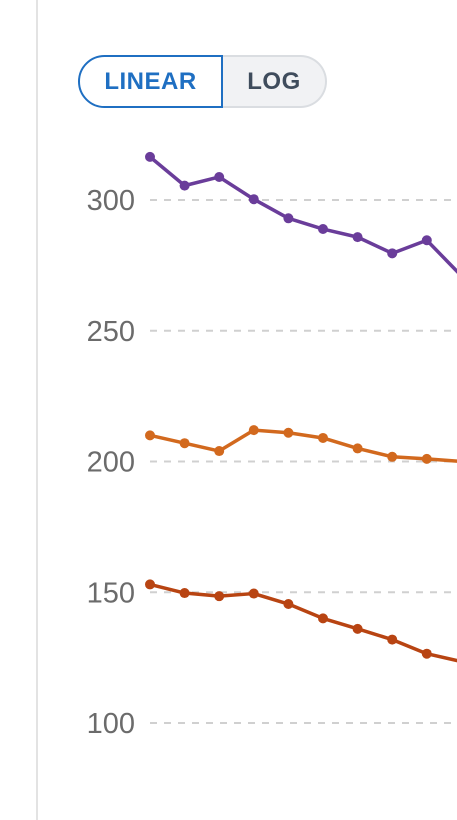 Image resolution: width=457 pixels, height=820 pixels. What do you see at coordinates (150, 81) in the screenshot?
I see `linear-scale-button: LINEAR` at bounding box center [150, 81].